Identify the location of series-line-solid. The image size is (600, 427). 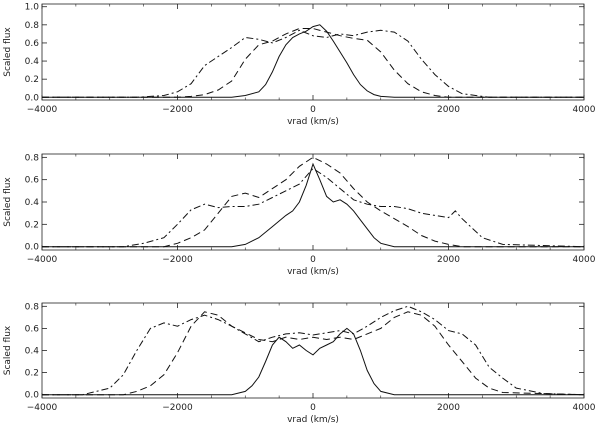
(313, 361).